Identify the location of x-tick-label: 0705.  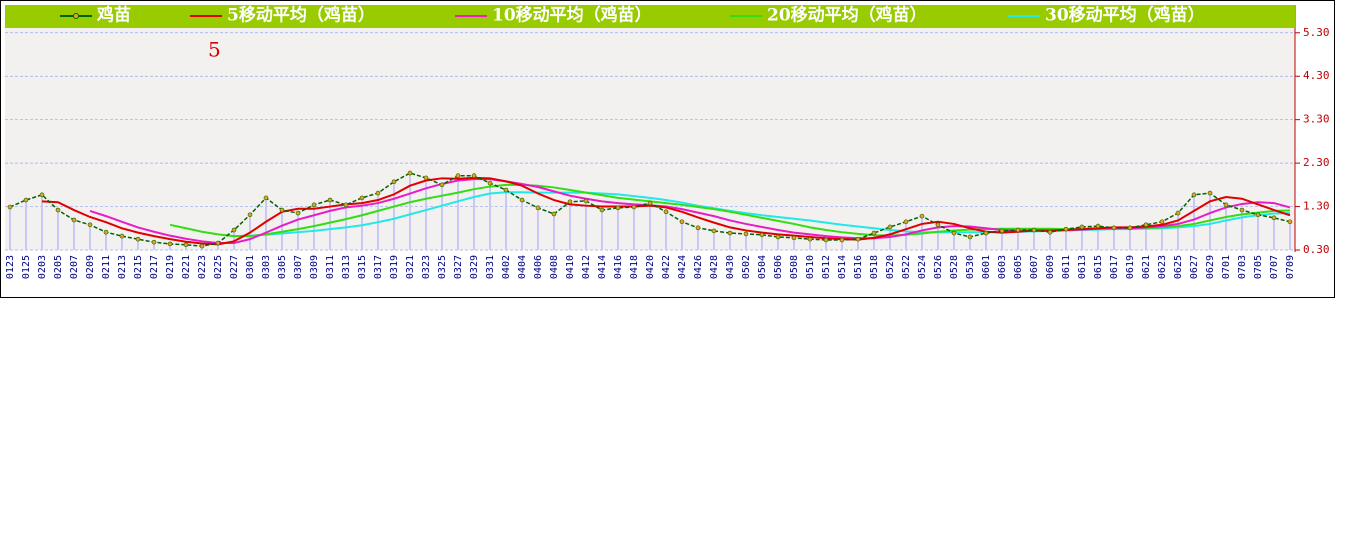
(1258, 267).